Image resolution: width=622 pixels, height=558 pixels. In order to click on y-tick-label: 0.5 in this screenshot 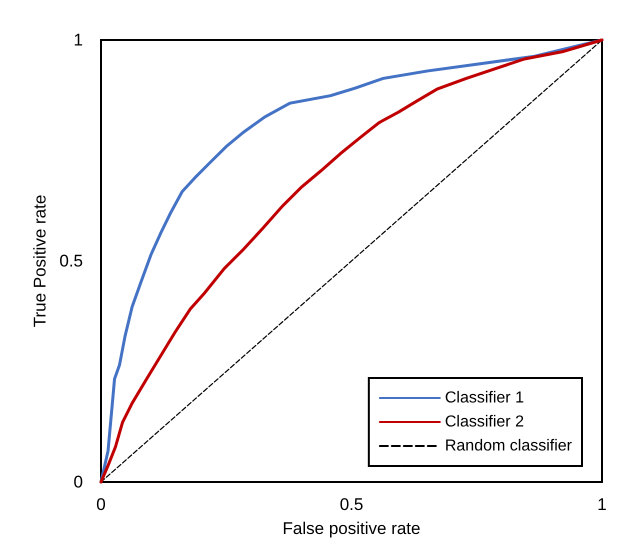, I will do `click(71, 261)`.